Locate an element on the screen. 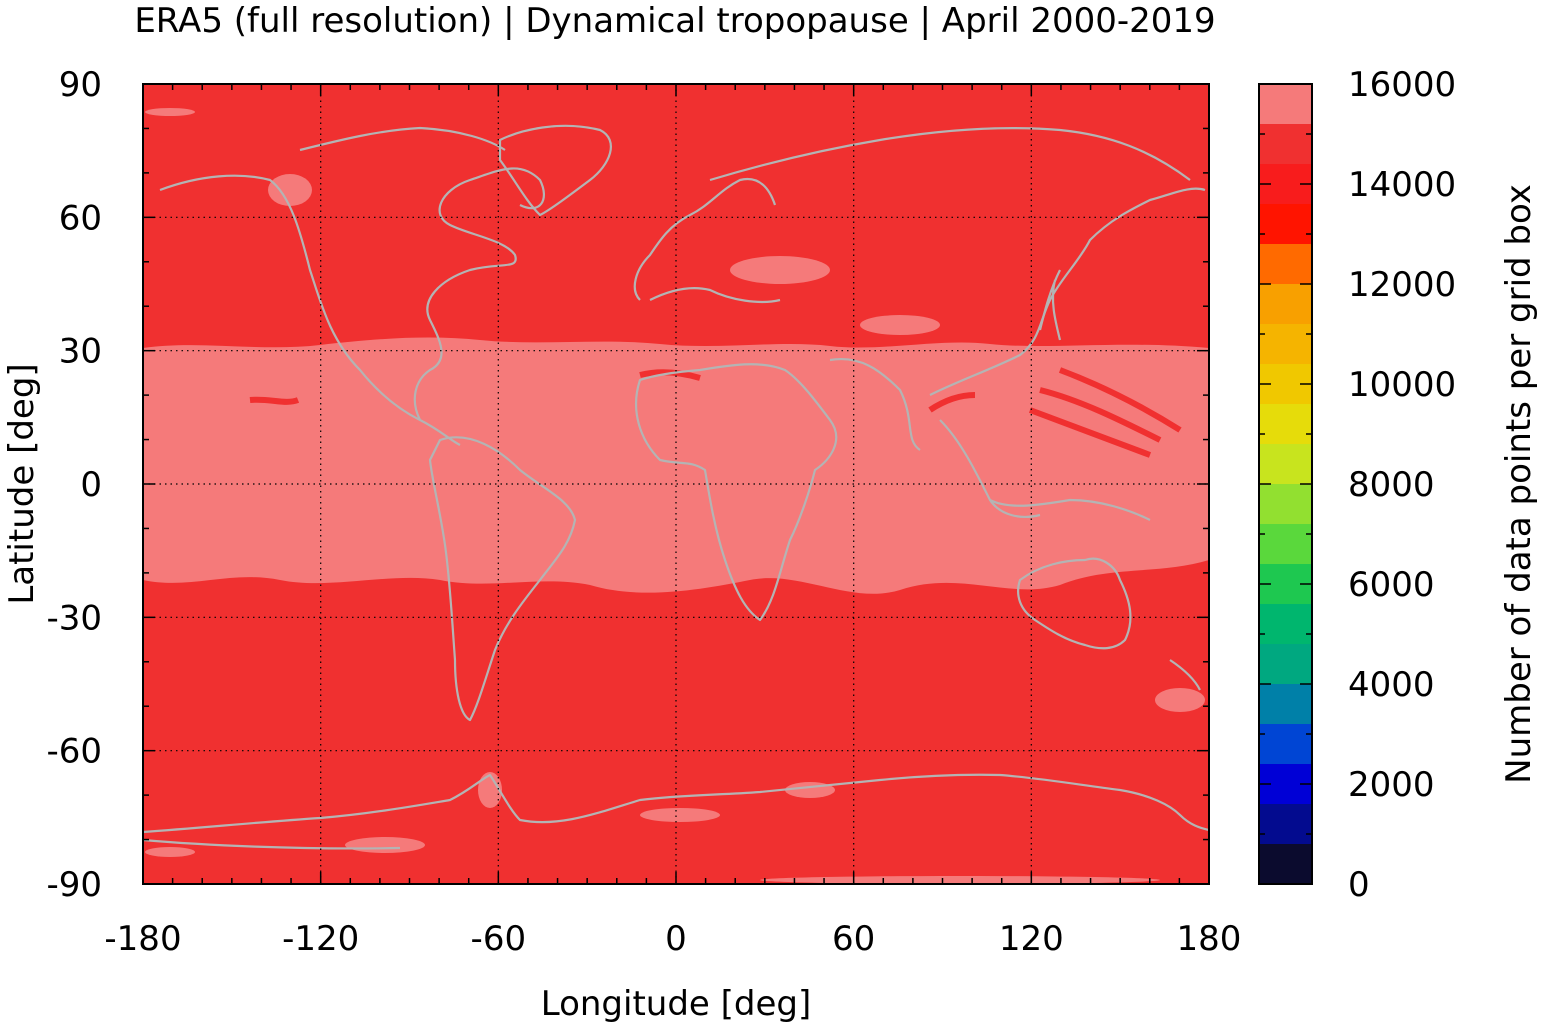 Image resolution: width=1543 pixels, height=1029 pixels. colorbar-tick-label: 8000 is located at coordinates (1391, 485).